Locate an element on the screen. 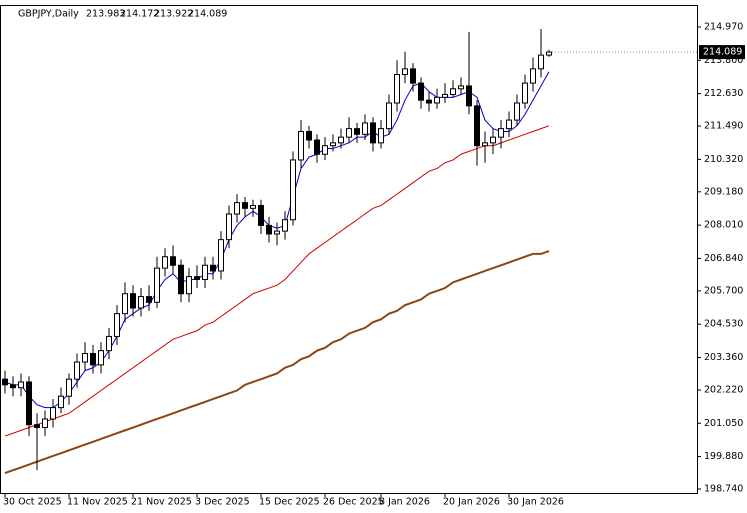 This screenshot has width=747, height=513. y-tick-label: 209.180 is located at coordinates (723, 191).